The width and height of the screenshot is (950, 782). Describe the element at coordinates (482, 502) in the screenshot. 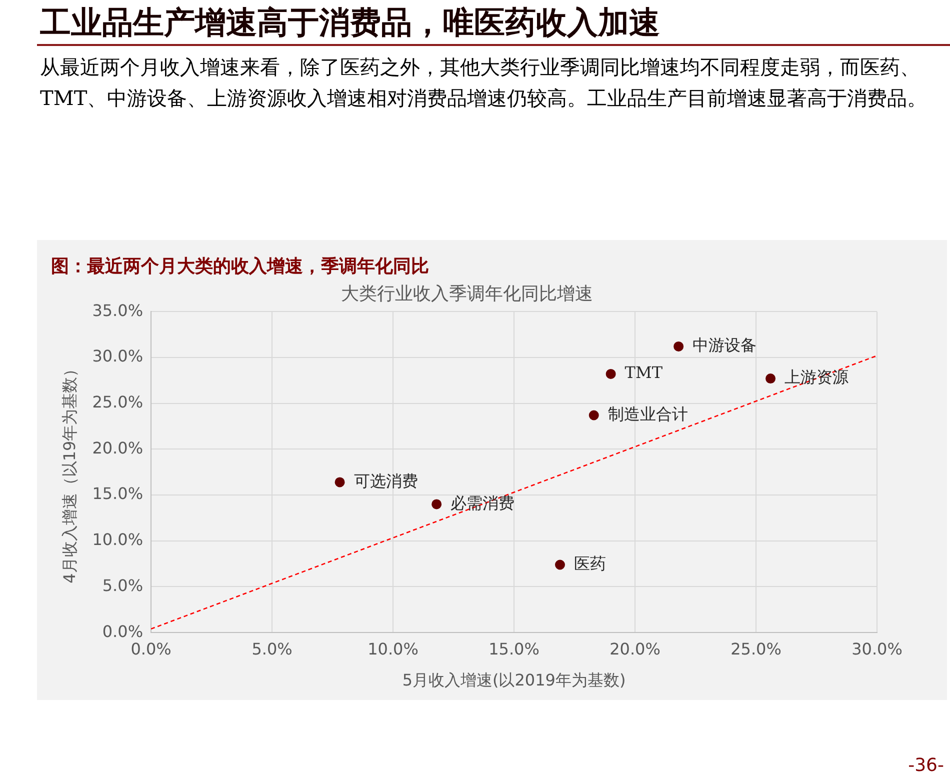

I see `series-label: 必需消费` at that location.